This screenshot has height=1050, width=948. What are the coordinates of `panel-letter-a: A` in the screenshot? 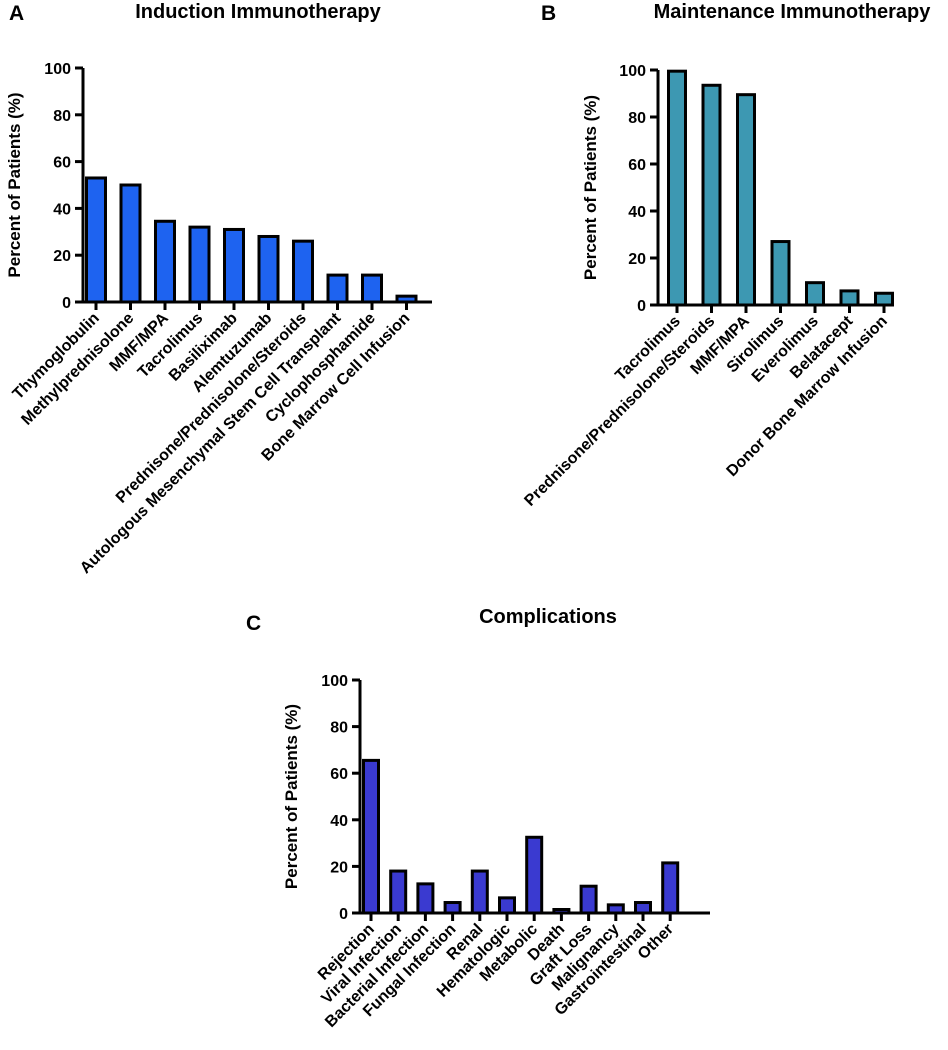 It's located at (16, 13).